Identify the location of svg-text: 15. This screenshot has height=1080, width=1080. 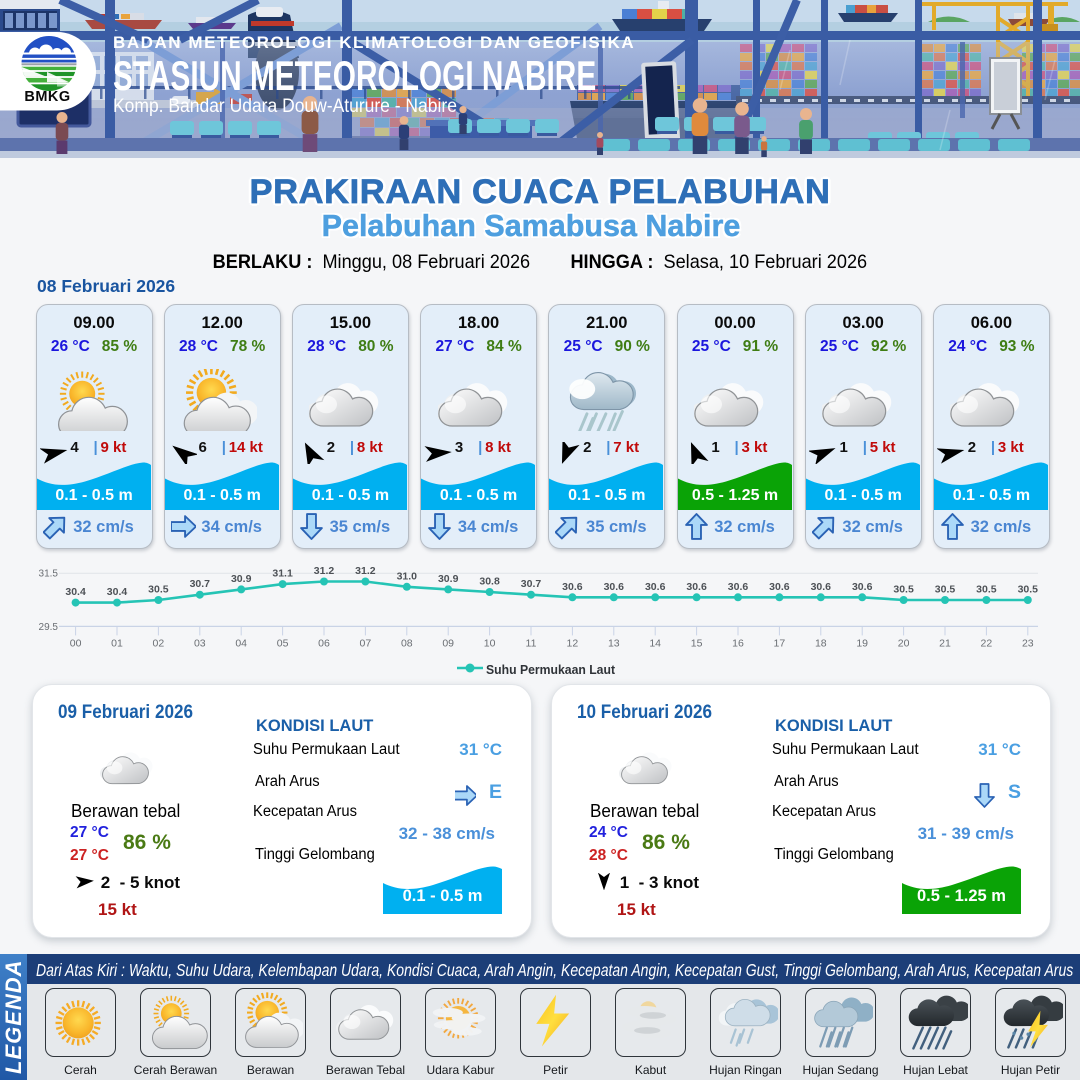
(697, 644).